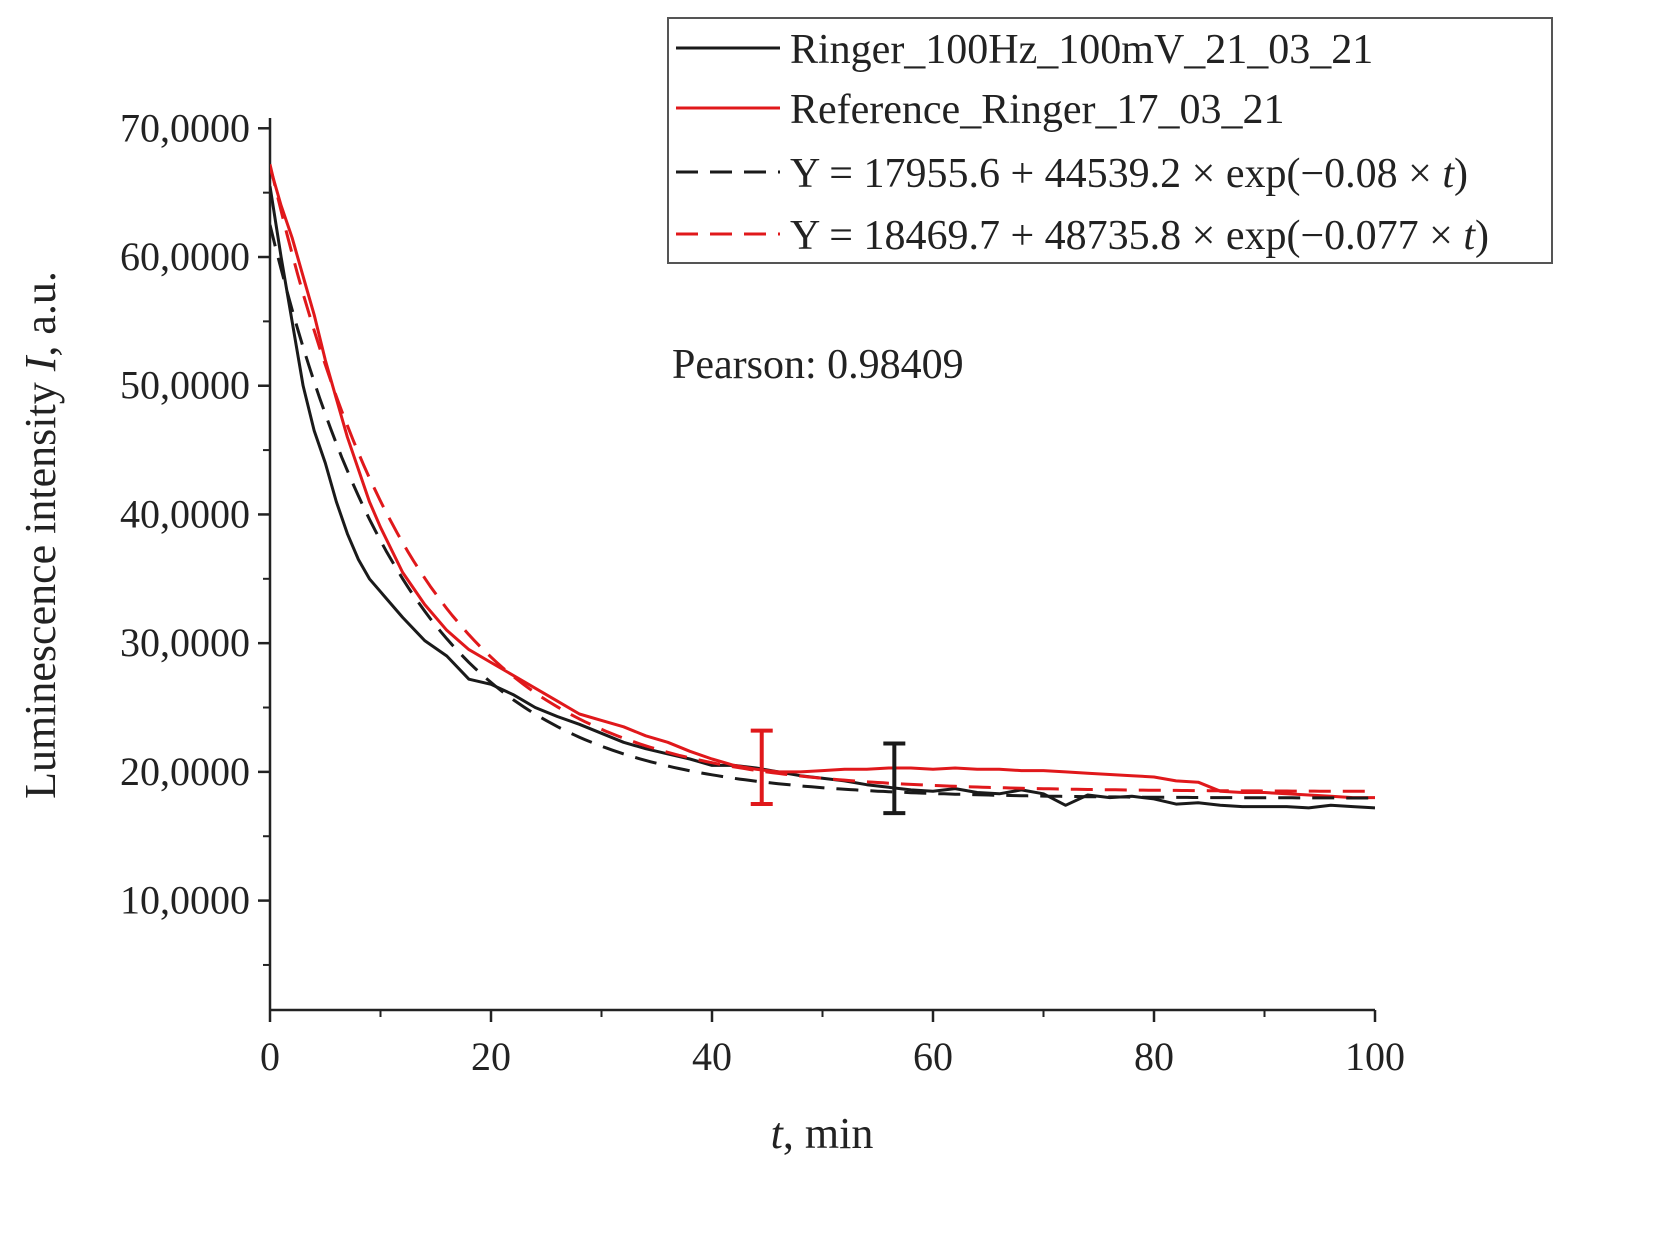  I want to click on y-tick-label: 30,0000, so click(185, 642).